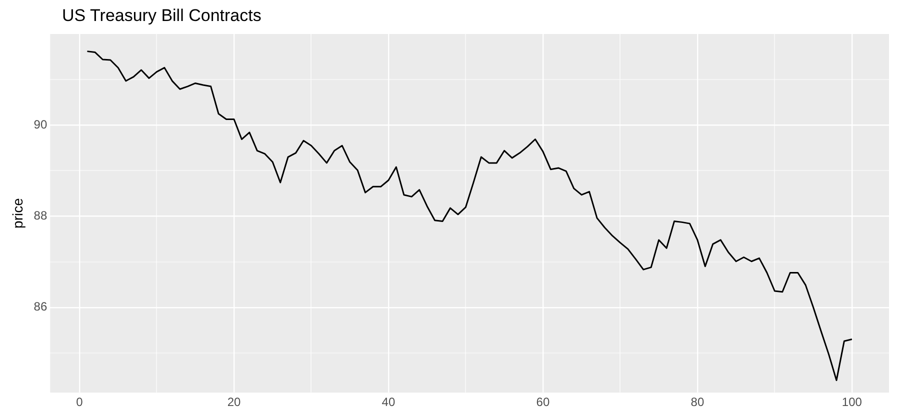 The image size is (897, 417). I want to click on y-tick-label: 86, so click(41, 307).